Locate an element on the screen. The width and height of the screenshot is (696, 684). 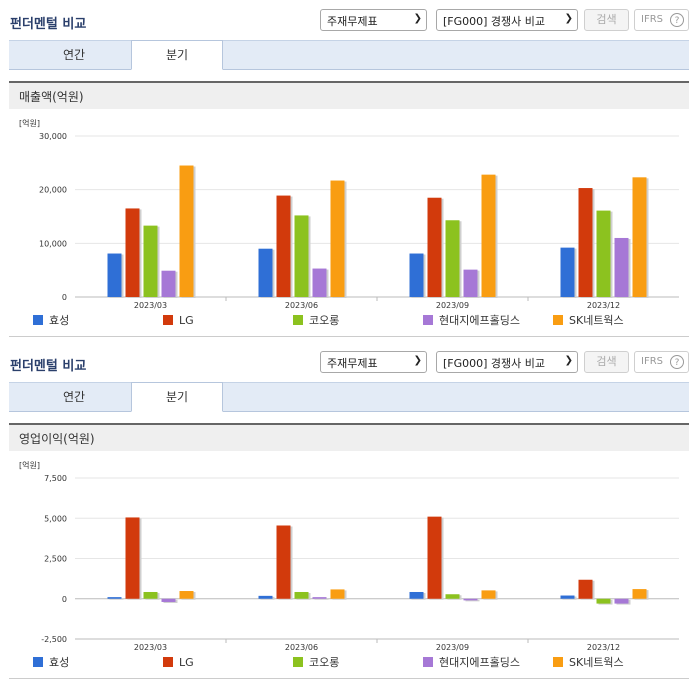
chart-title: 영업이익(억원) is located at coordinates (349, 437).